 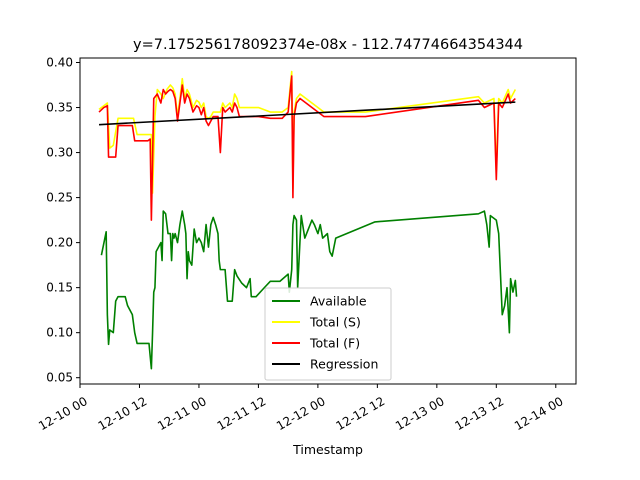 I want to click on legend: Available Total (S) Total (F) Regression, so click(x=328, y=334).